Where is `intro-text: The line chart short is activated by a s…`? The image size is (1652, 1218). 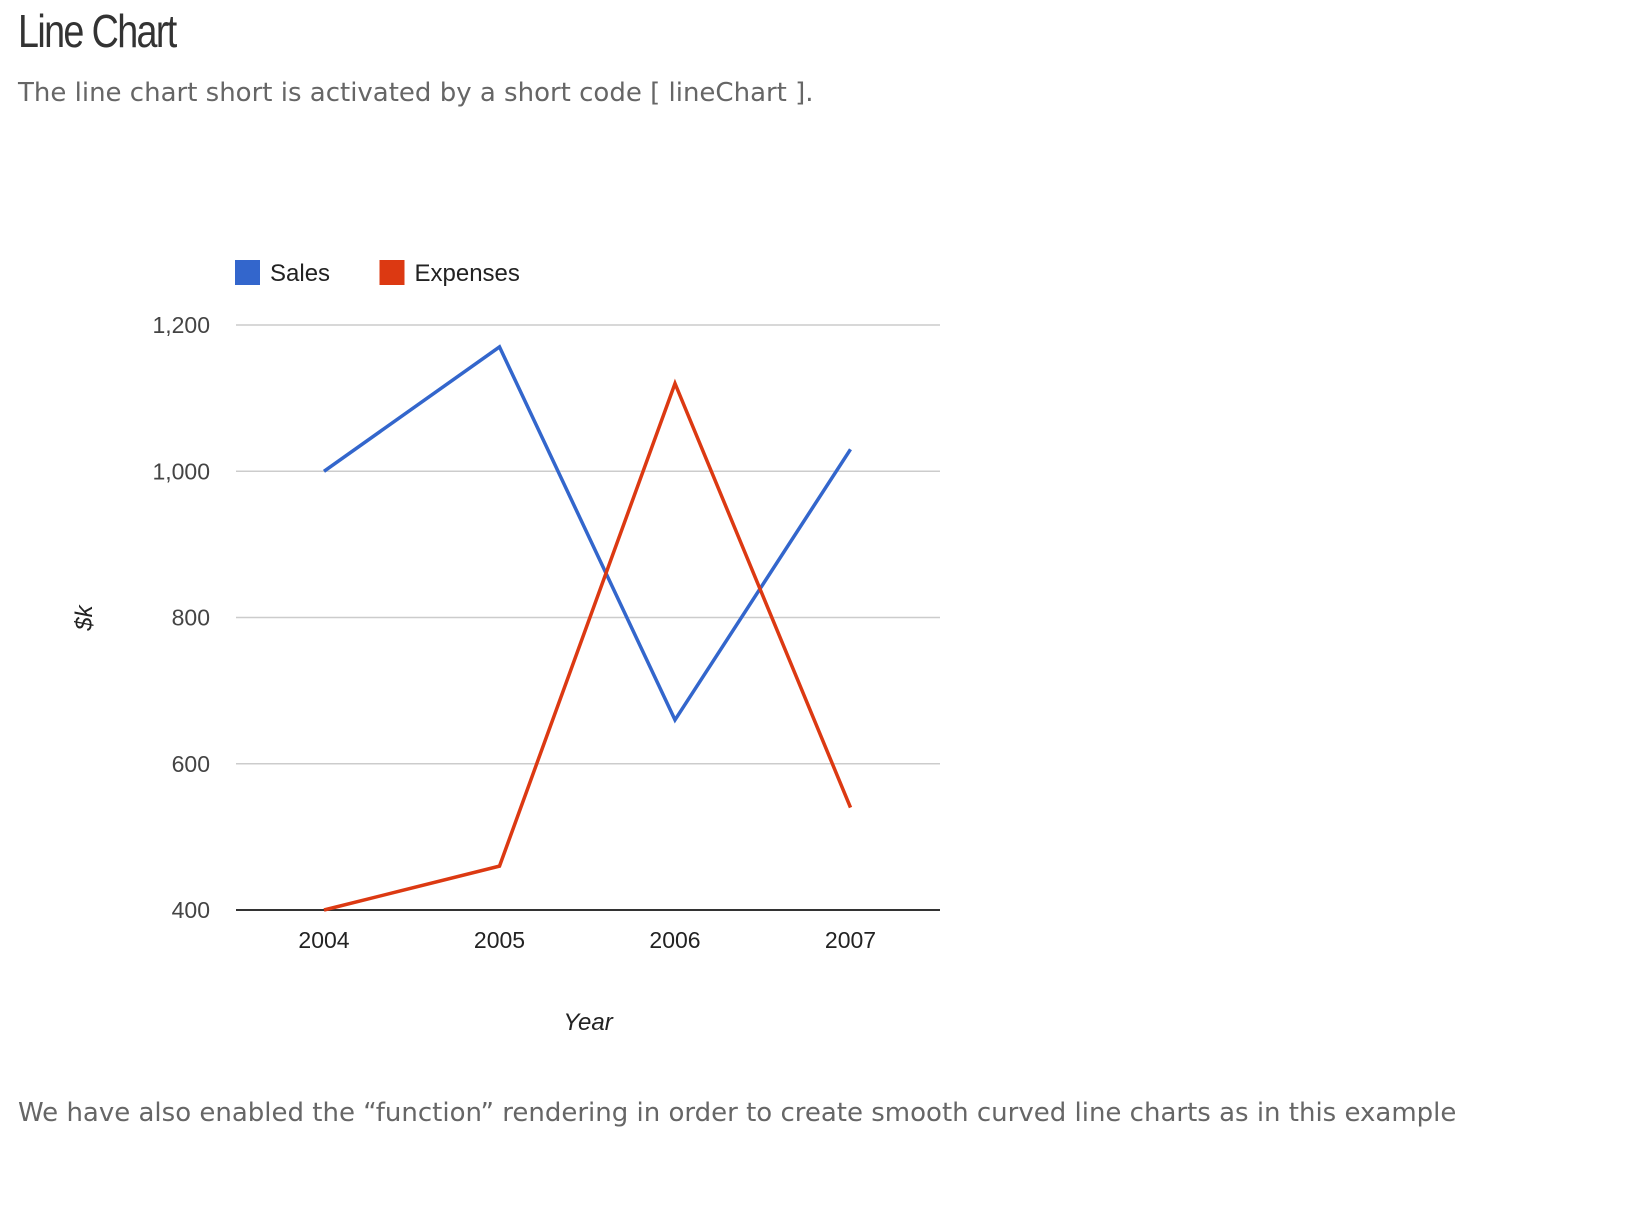 intro-text: The line chart short is activated by a s… is located at coordinates (416, 93).